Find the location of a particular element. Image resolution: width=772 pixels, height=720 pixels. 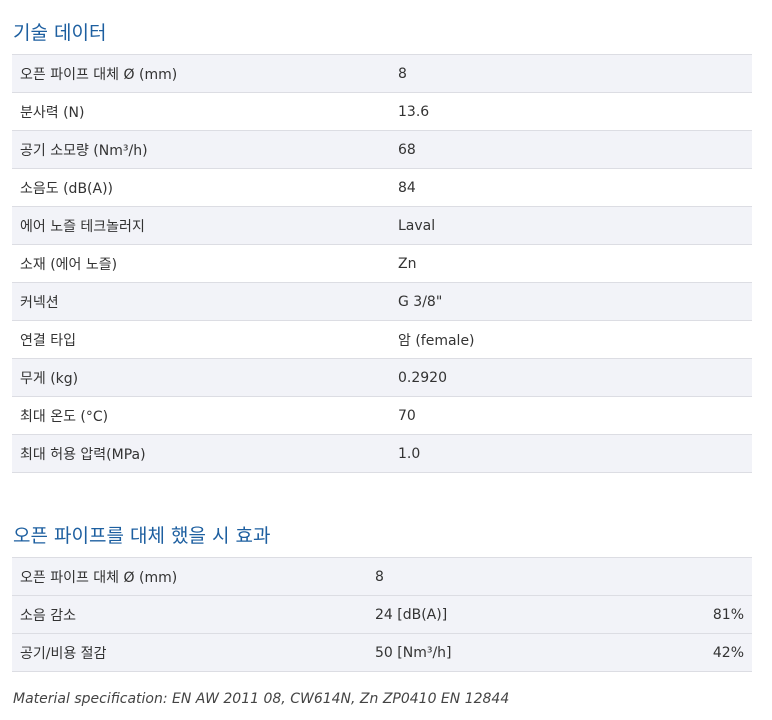

row-label: 소재 (에어 노즐) is located at coordinates (201, 263).